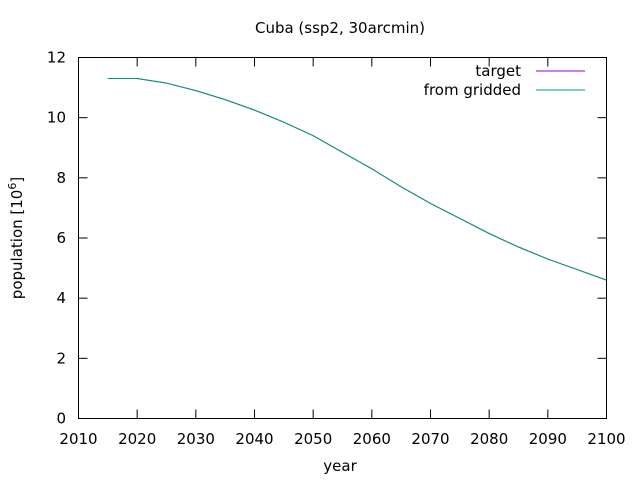 This screenshot has height=480, width=640. I want to click on x-tick-label: 2060, so click(372, 439).